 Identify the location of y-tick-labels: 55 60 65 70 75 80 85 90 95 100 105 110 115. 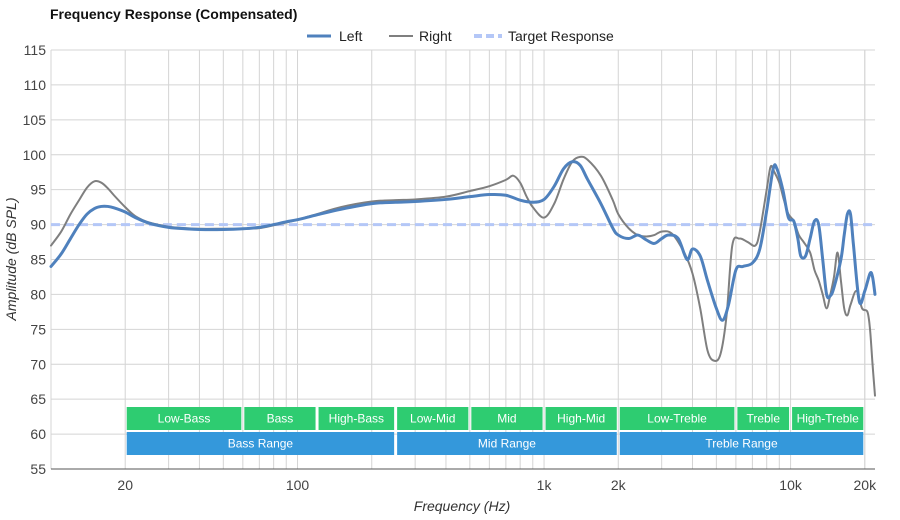
(35, 259).